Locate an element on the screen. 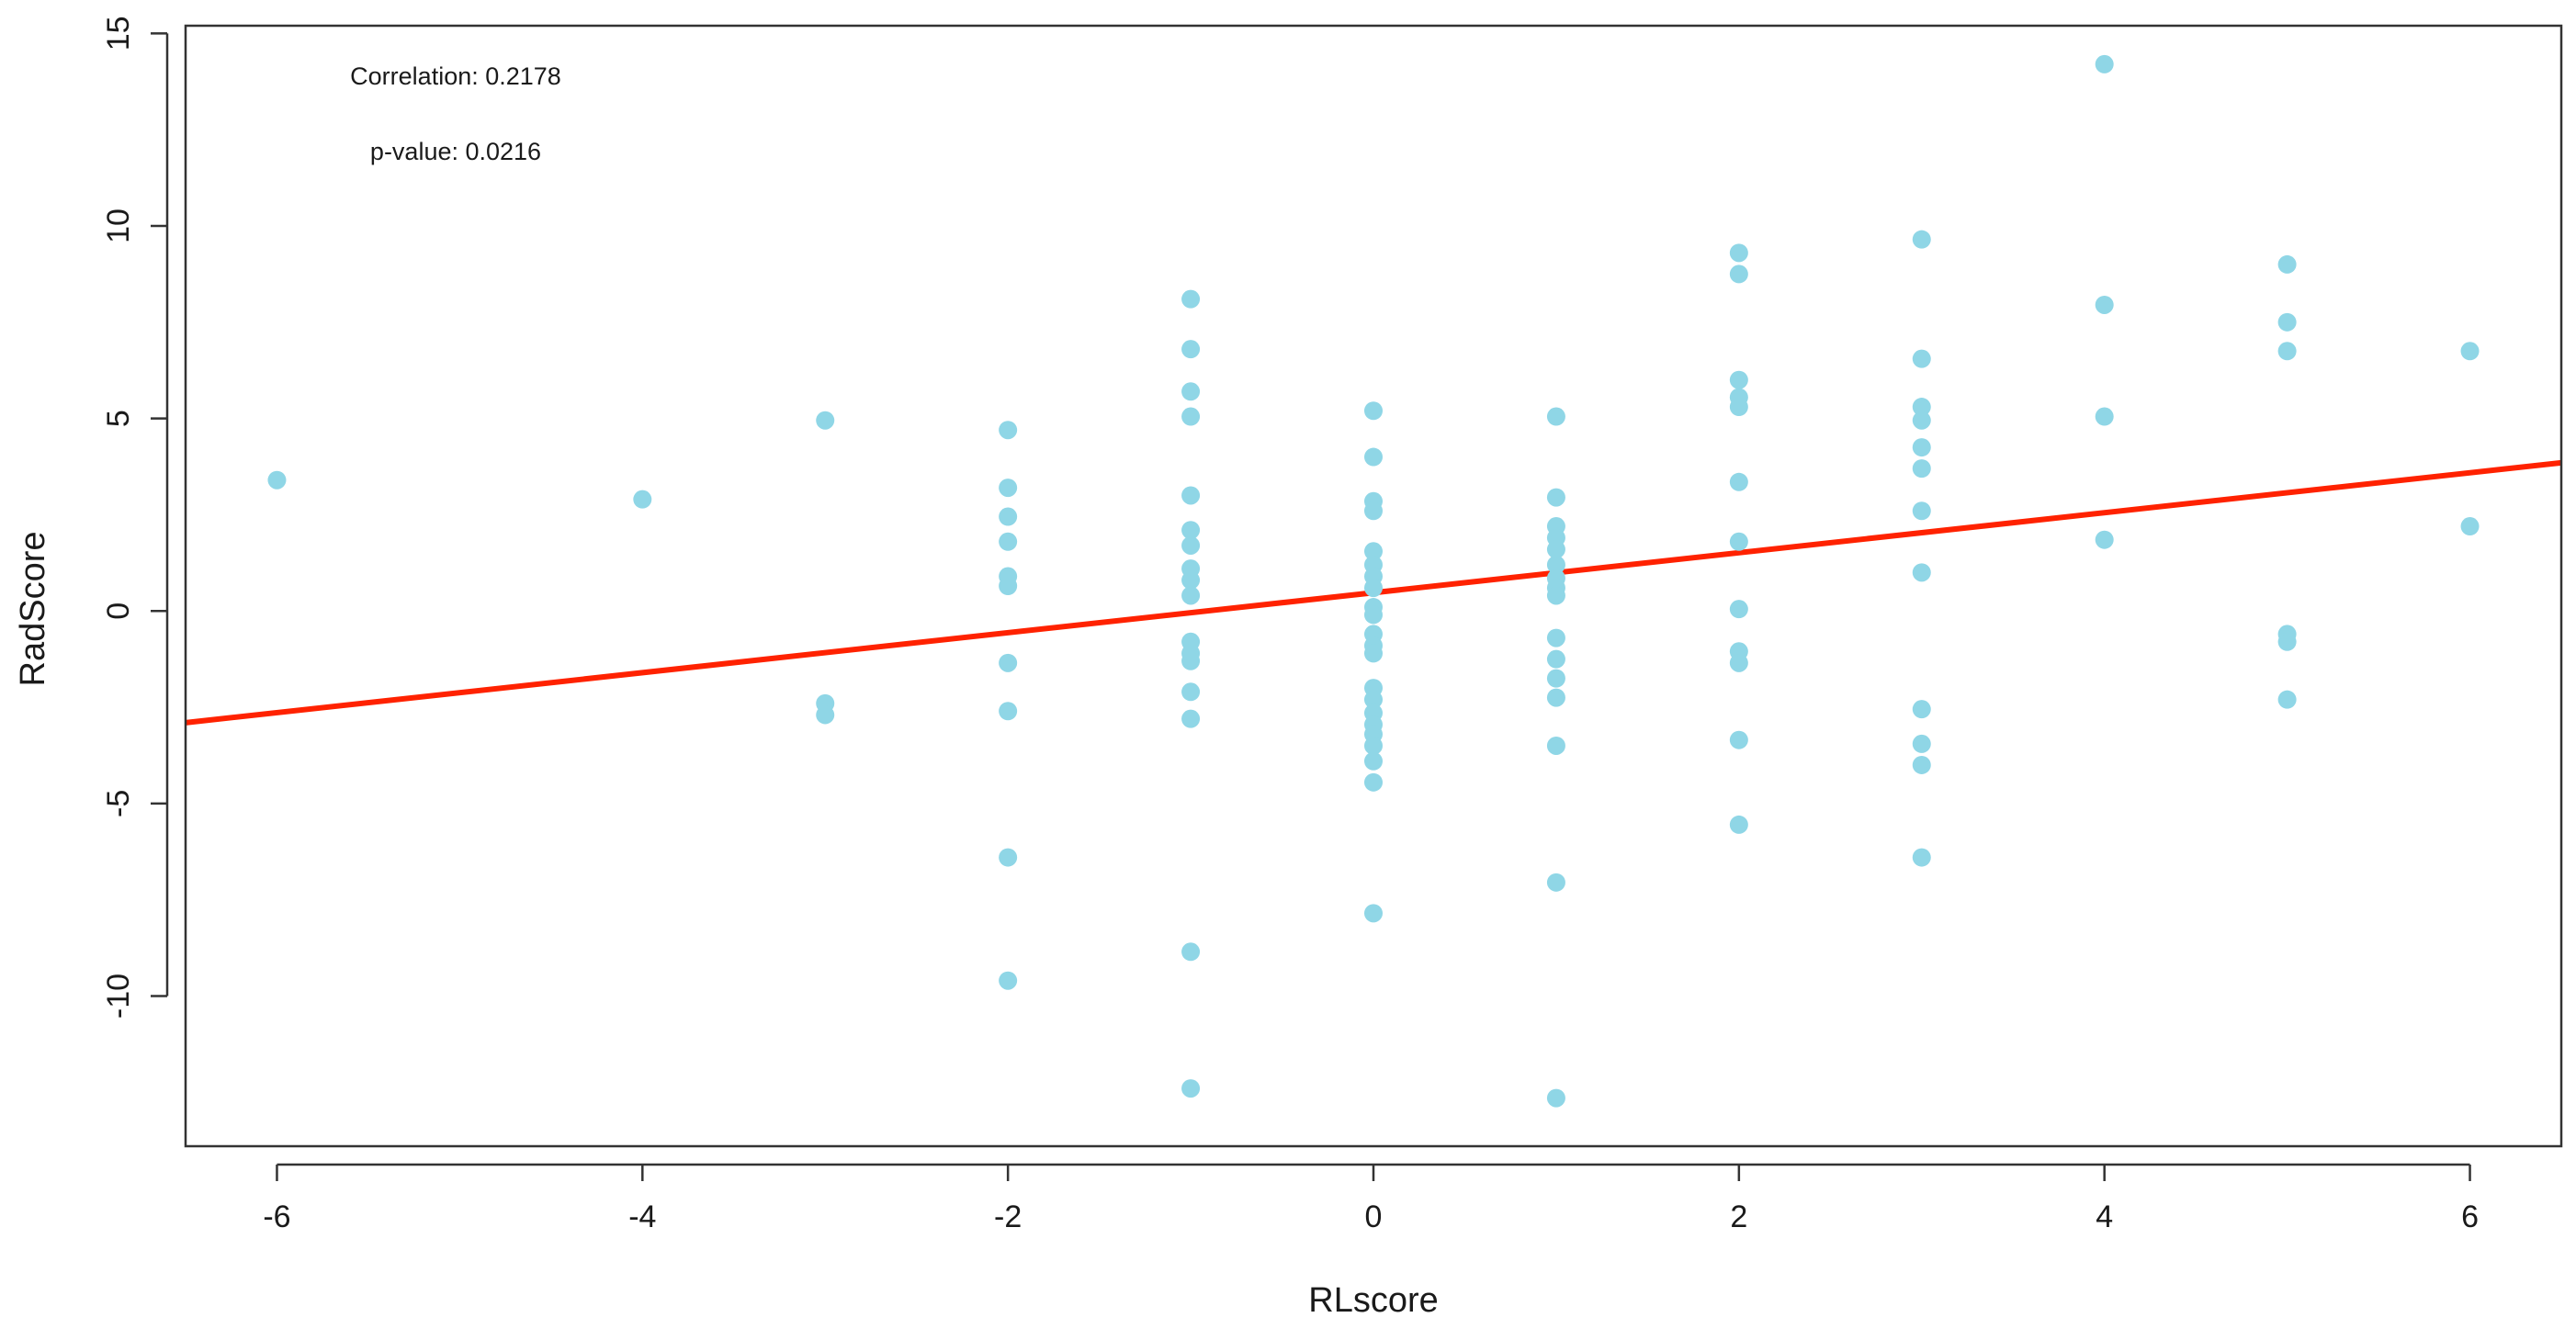 The width and height of the screenshot is (2576, 1340). y-axis: -10 -5 0 5 10 15 is located at coordinates (135, 517).